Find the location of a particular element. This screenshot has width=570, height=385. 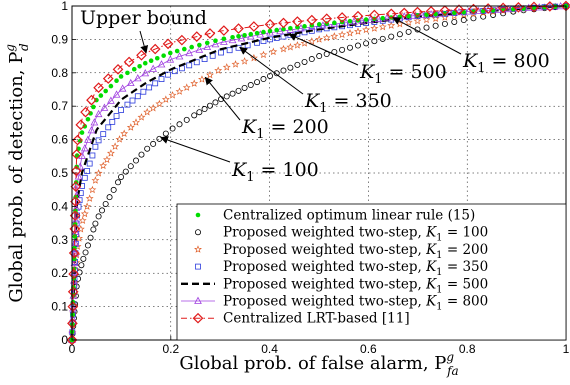

legend-item: Proposed weighted two-step, K1 = 350 is located at coordinates (341, 268).